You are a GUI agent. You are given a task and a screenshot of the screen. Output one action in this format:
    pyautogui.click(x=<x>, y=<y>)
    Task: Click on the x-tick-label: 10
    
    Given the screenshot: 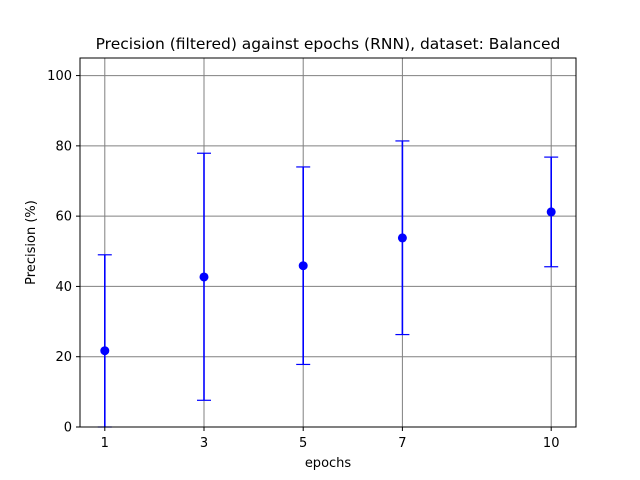 What is the action you would take?
    pyautogui.click(x=551, y=443)
    